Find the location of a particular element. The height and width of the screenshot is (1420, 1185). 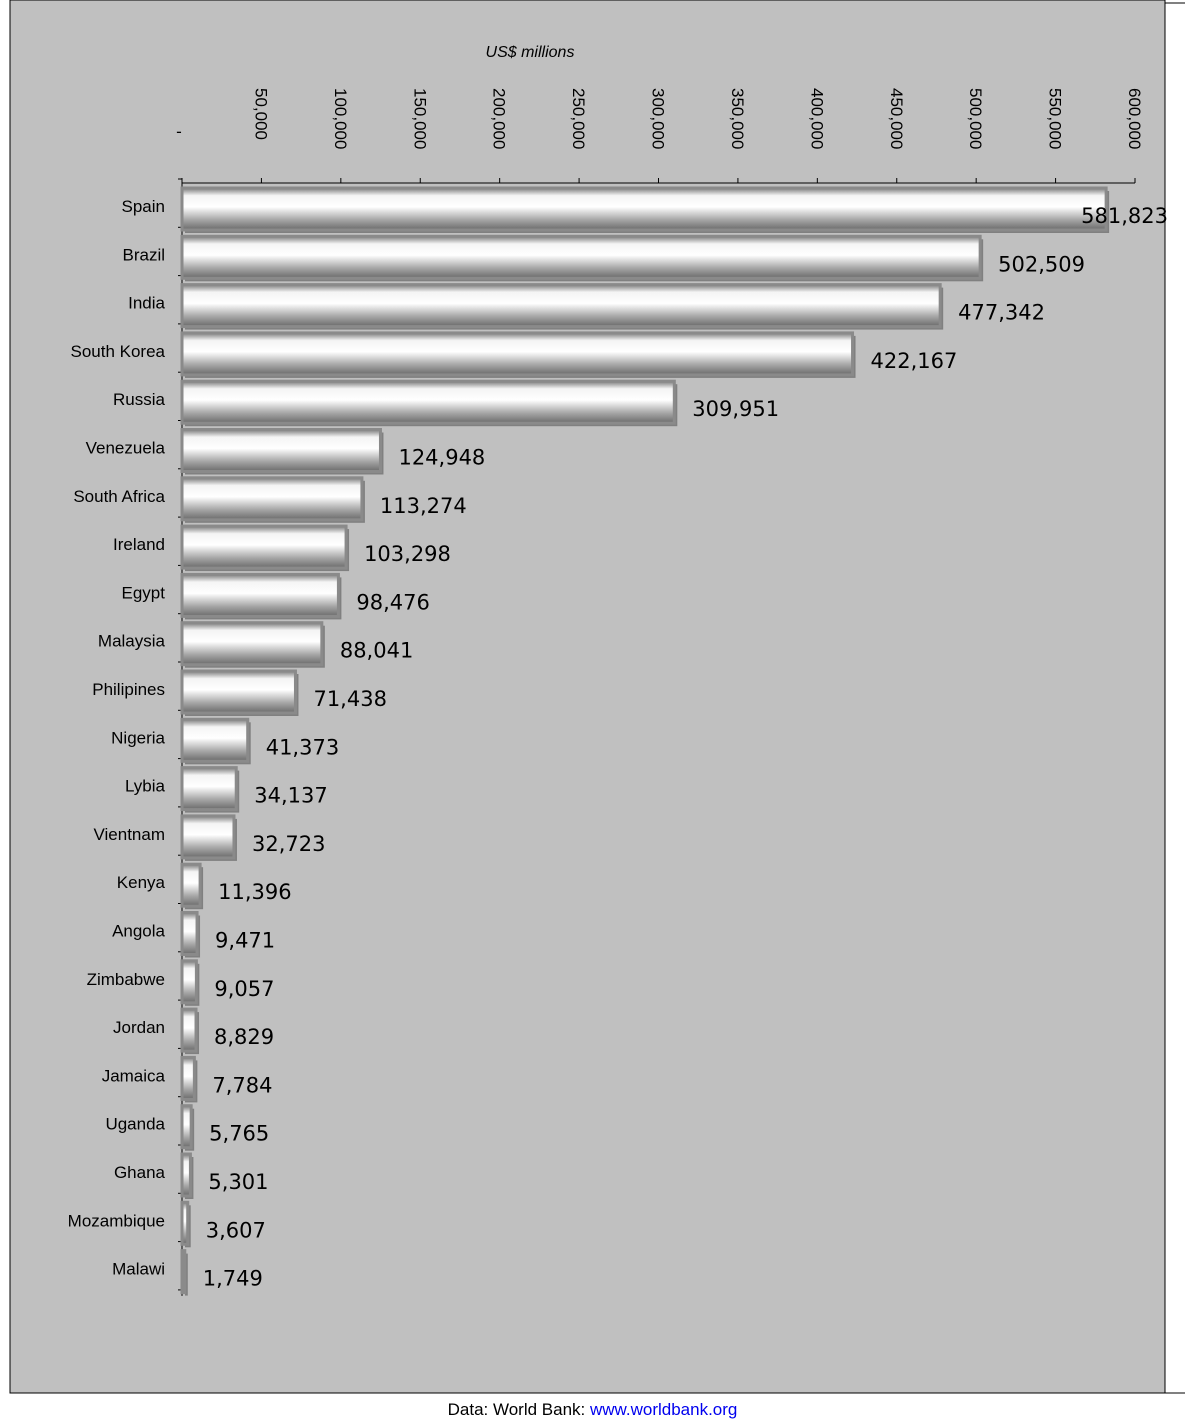

x-tick-label: 550,000 is located at coordinates (1055, 118).